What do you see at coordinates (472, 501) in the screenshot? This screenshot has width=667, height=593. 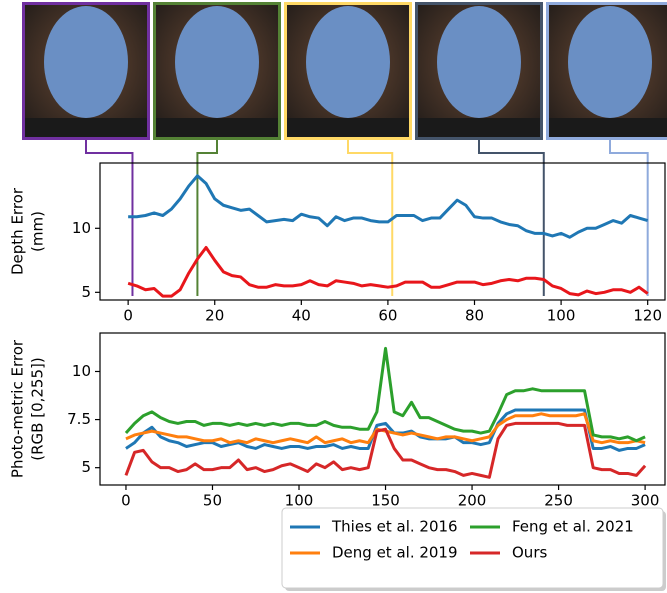 I see `x-tick-label: 200` at bounding box center [472, 501].